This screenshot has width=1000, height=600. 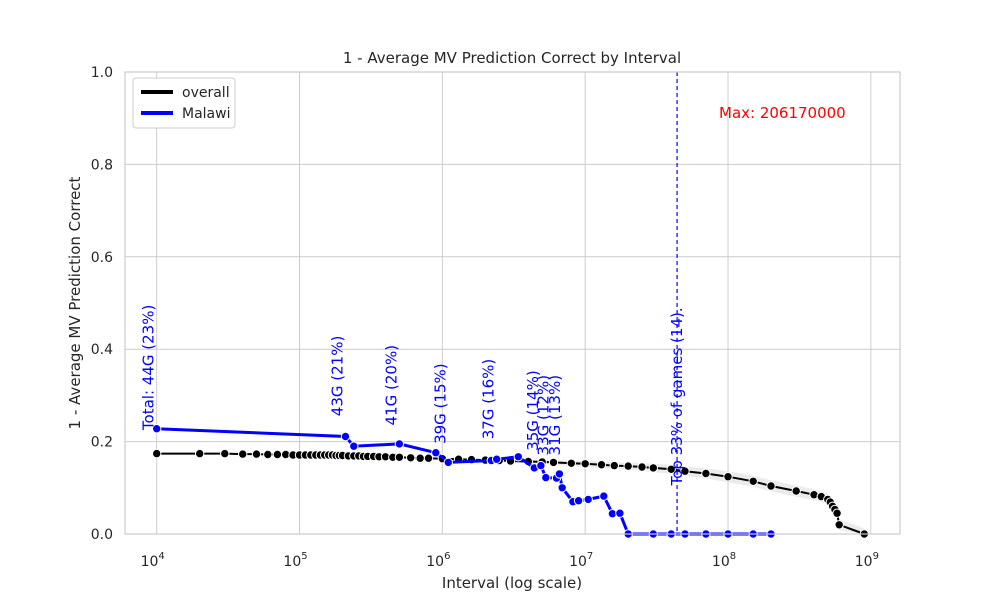 What do you see at coordinates (440, 403) in the screenshot?
I see `annotation-label: 39G (15%)` at bounding box center [440, 403].